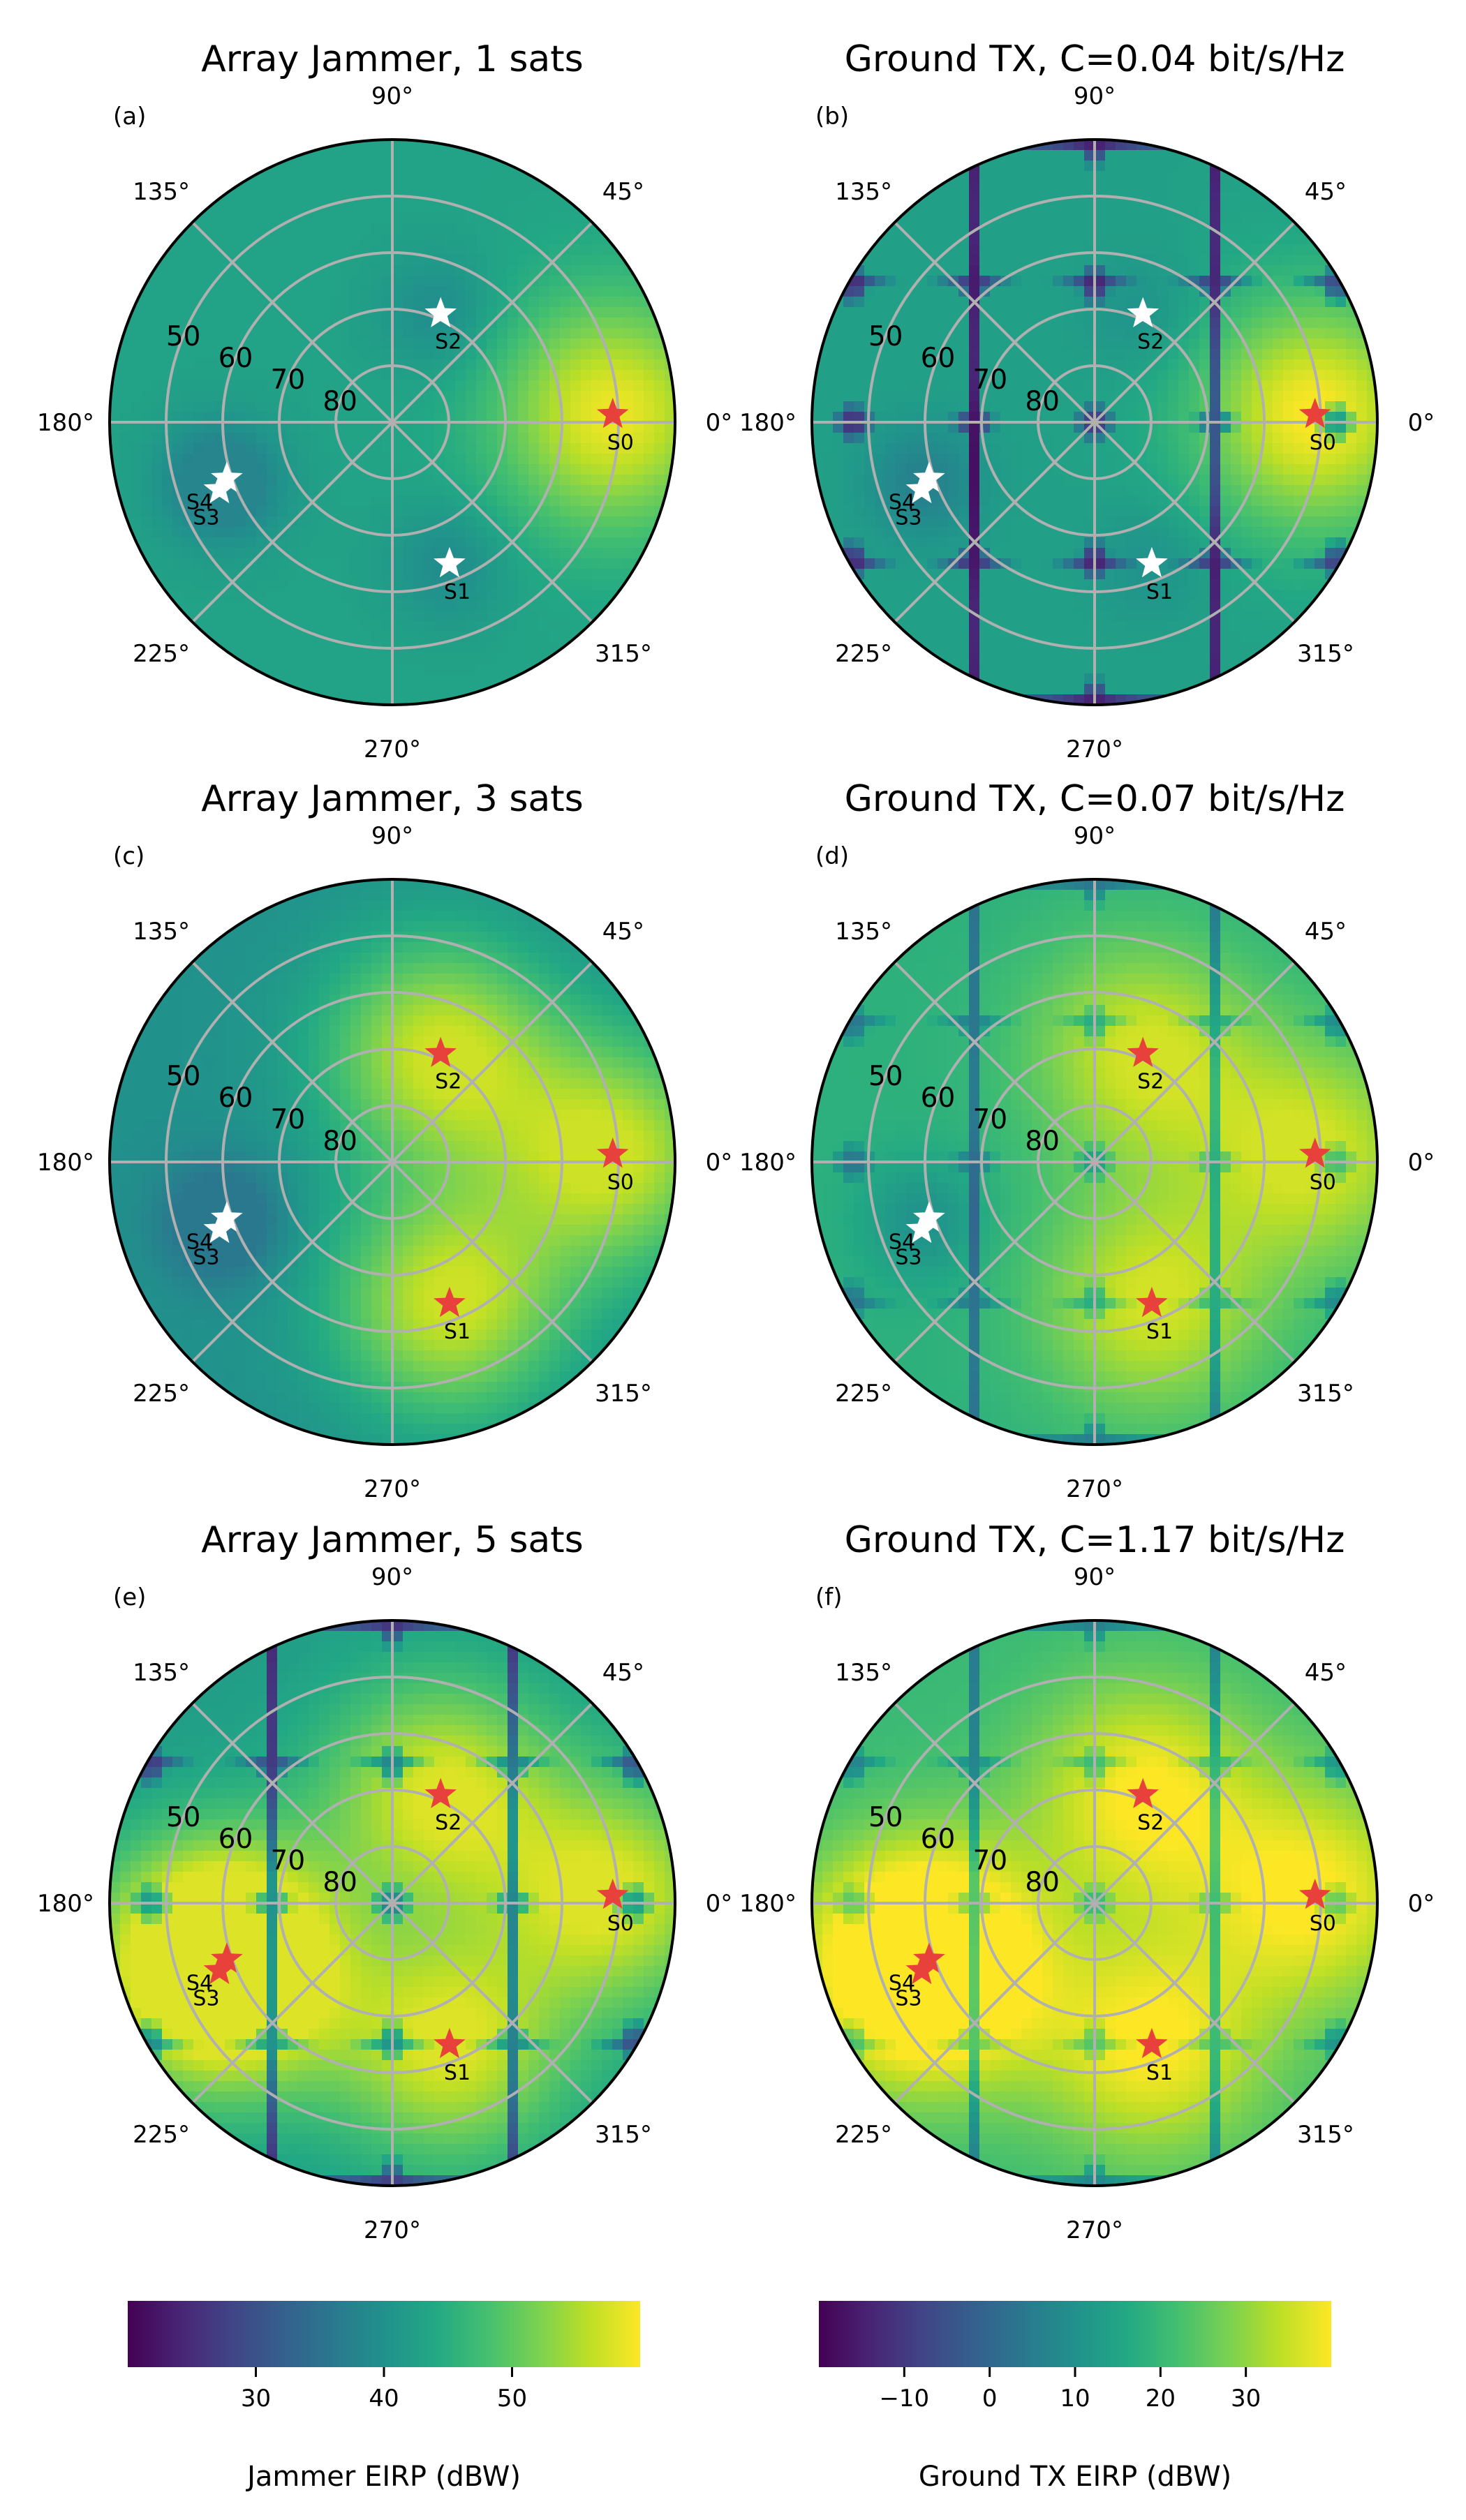 The width and height of the screenshot is (1466, 2520). What do you see at coordinates (288, 380) in the screenshot?
I see `elevation-70-label: 70` at bounding box center [288, 380].